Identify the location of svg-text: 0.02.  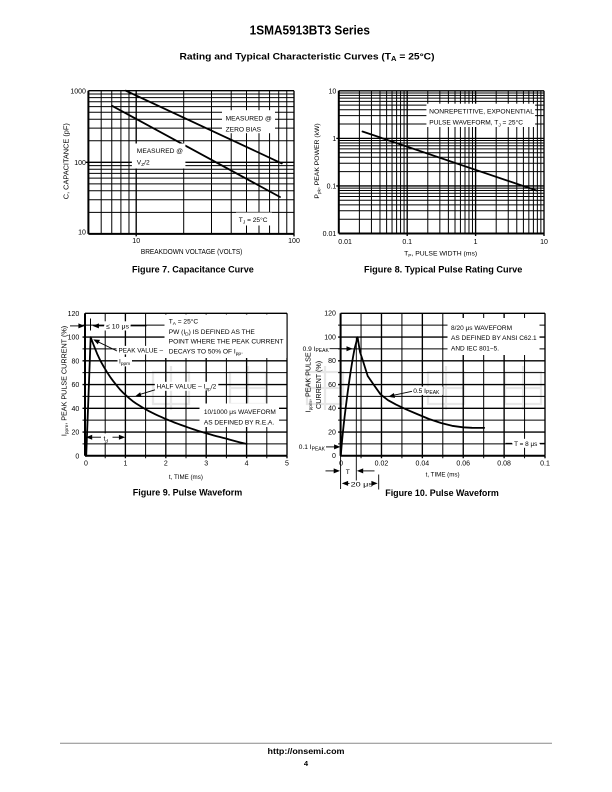
(382, 463).